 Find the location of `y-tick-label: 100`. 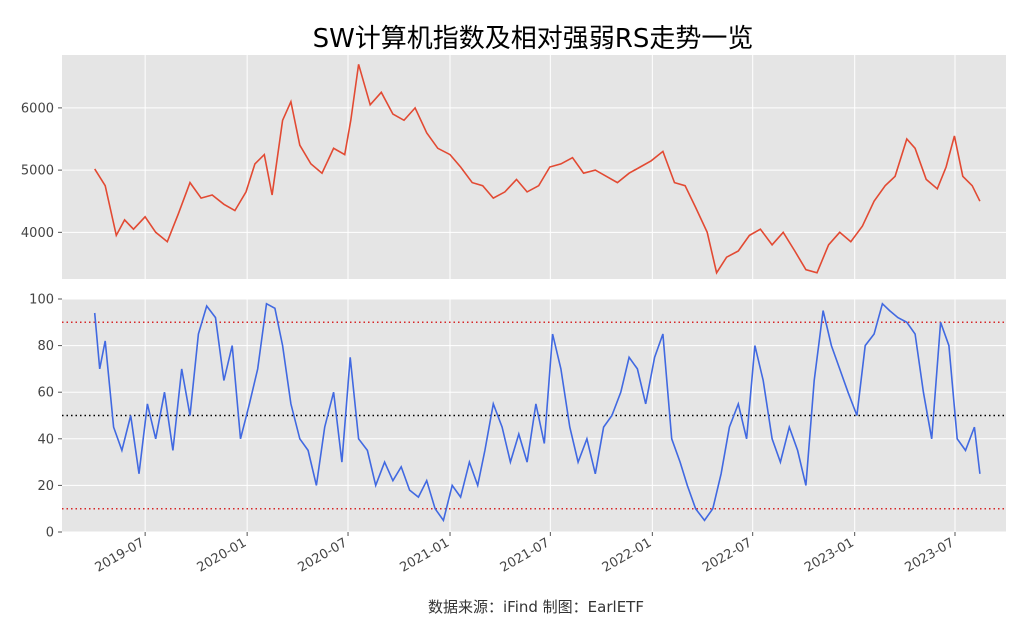

y-tick-label: 100 is located at coordinates (41, 300).